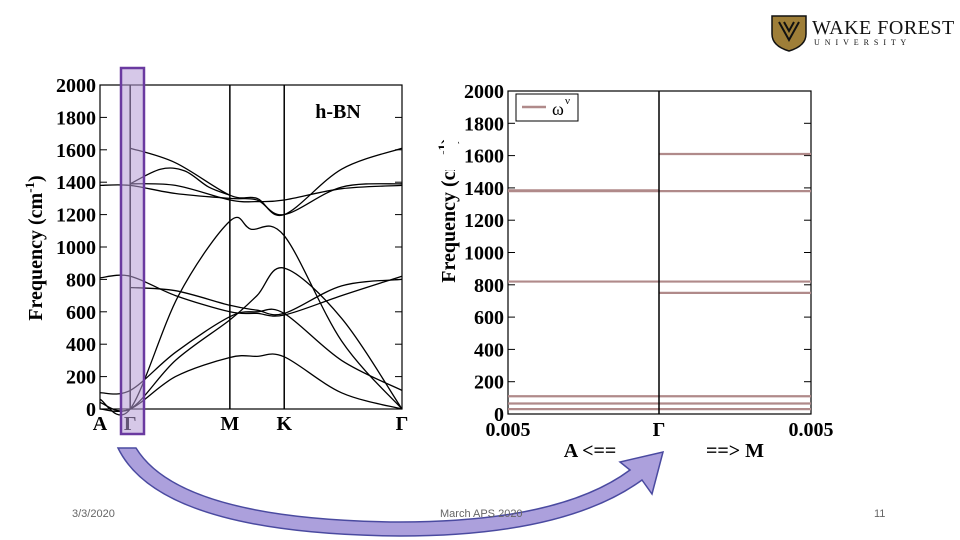  I want to click on svg-text: Frequency (cm-1), so click(34, 247).